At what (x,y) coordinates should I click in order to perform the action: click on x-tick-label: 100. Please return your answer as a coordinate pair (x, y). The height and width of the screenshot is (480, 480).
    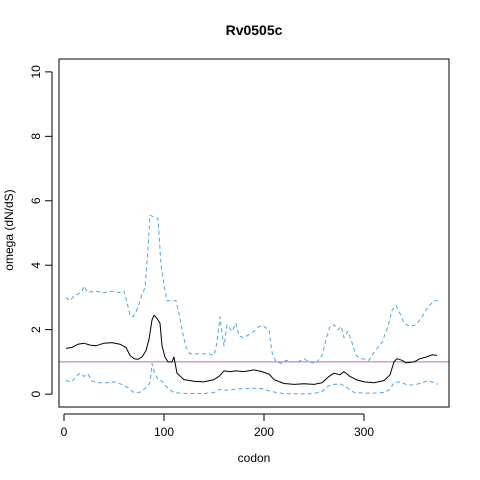
    Looking at the image, I should click on (164, 432).